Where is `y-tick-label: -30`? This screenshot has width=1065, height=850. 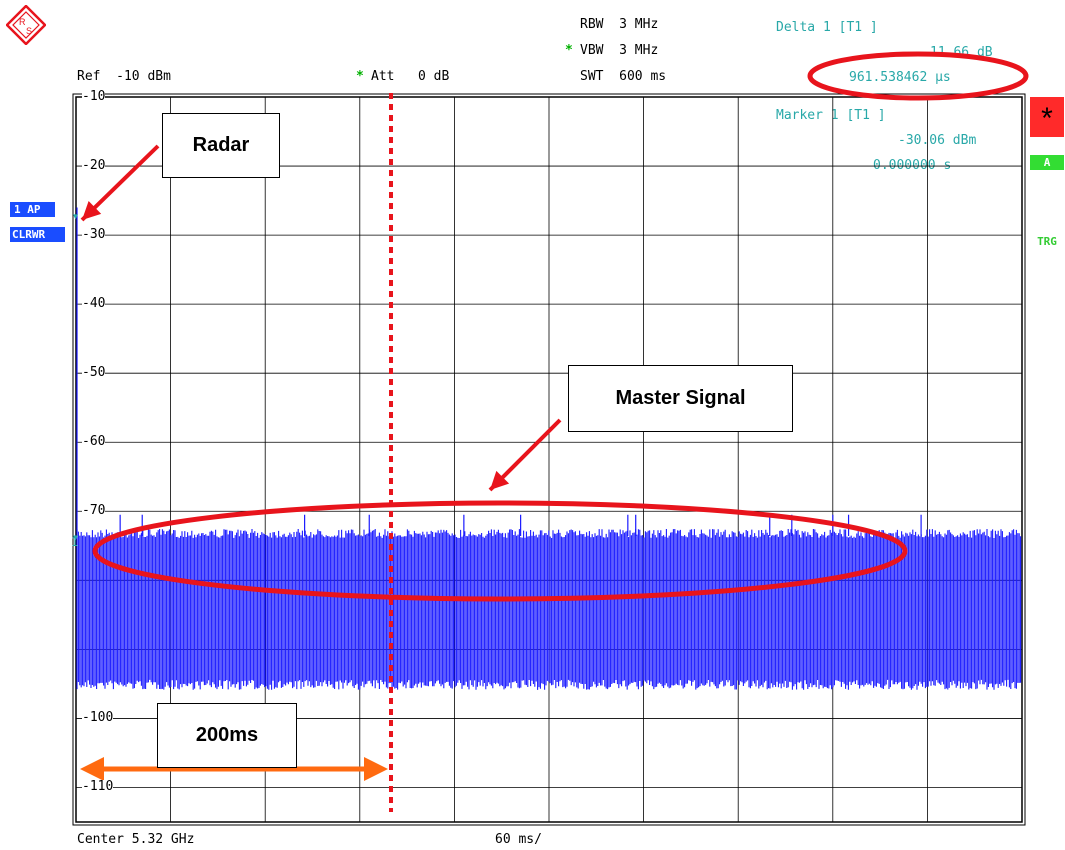
y-tick-label: -30 is located at coordinates (94, 235).